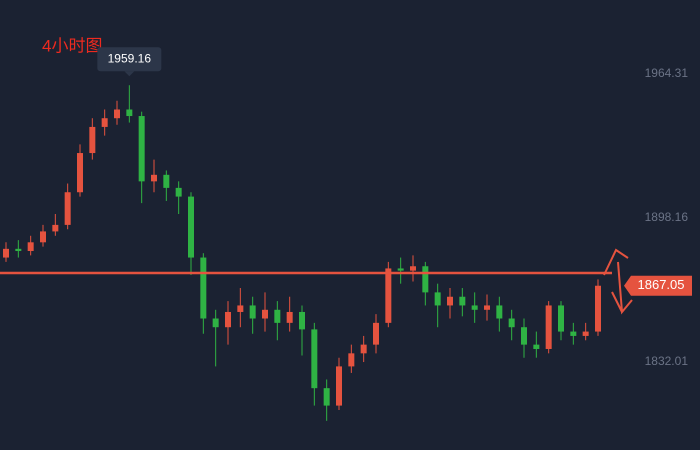 The height and width of the screenshot is (450, 700). I want to click on y-tick-label: 1964.31, so click(667, 73).